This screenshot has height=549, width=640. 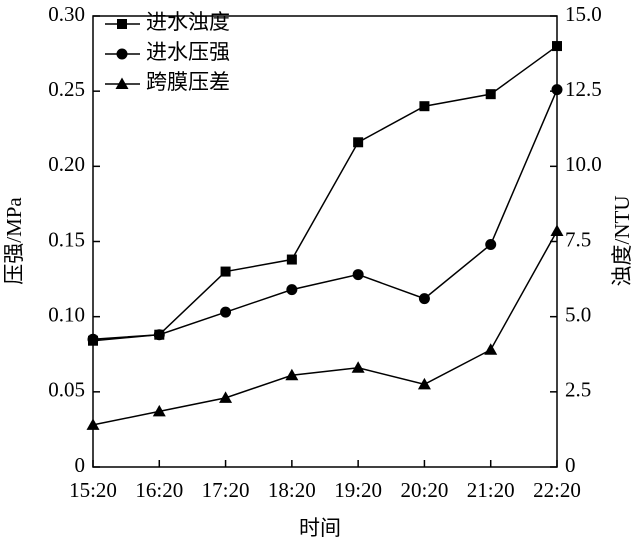 What do you see at coordinates (557, 490) in the screenshot?
I see `x-tick-label: 22:20` at bounding box center [557, 490].